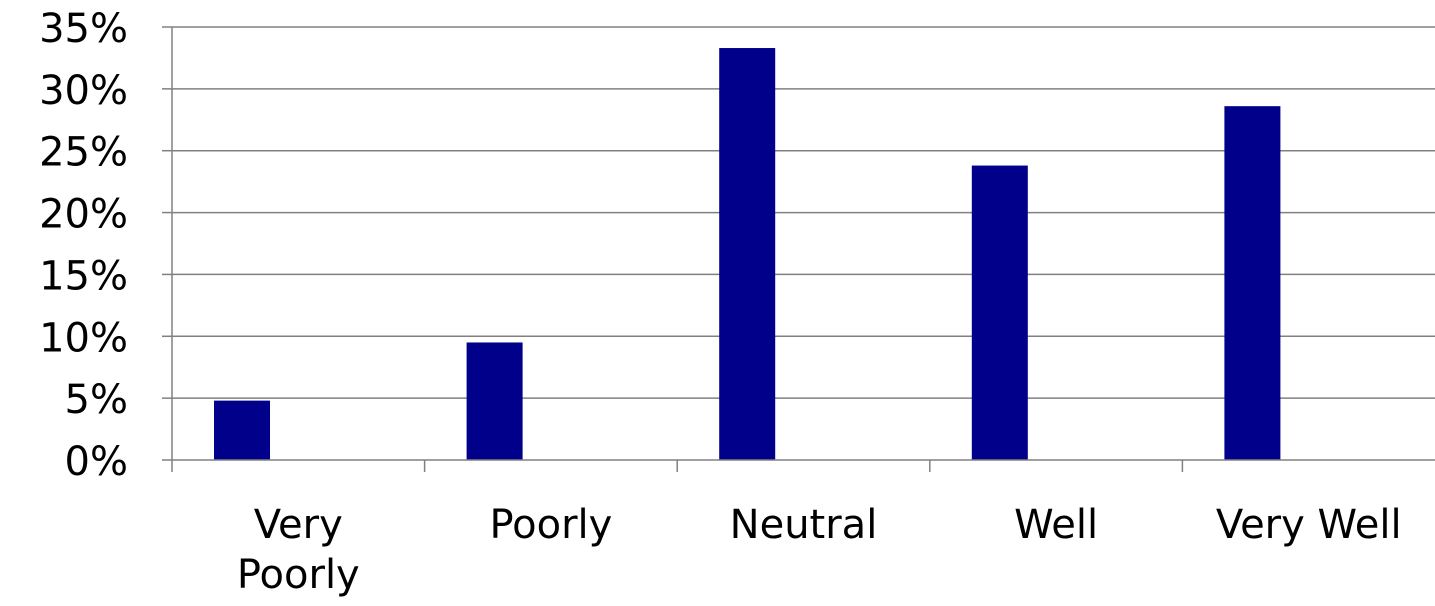  Describe the element at coordinates (804, 525) in the screenshot. I see `x-category-label: Neutral` at that location.